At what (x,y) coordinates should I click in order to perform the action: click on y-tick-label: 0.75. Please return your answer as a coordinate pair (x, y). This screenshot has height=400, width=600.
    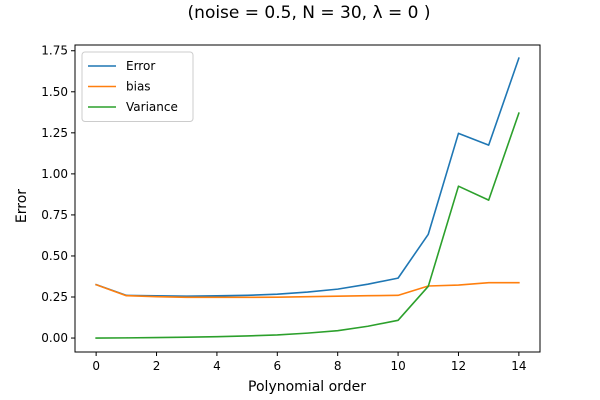
    Looking at the image, I should click on (54, 215).